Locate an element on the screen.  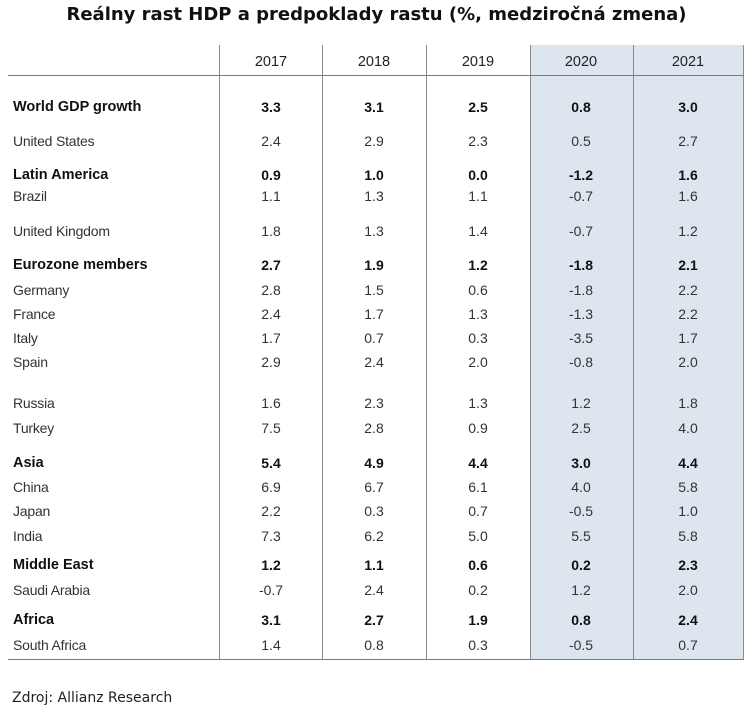
cell-value: 6.7 is located at coordinates (374, 487).